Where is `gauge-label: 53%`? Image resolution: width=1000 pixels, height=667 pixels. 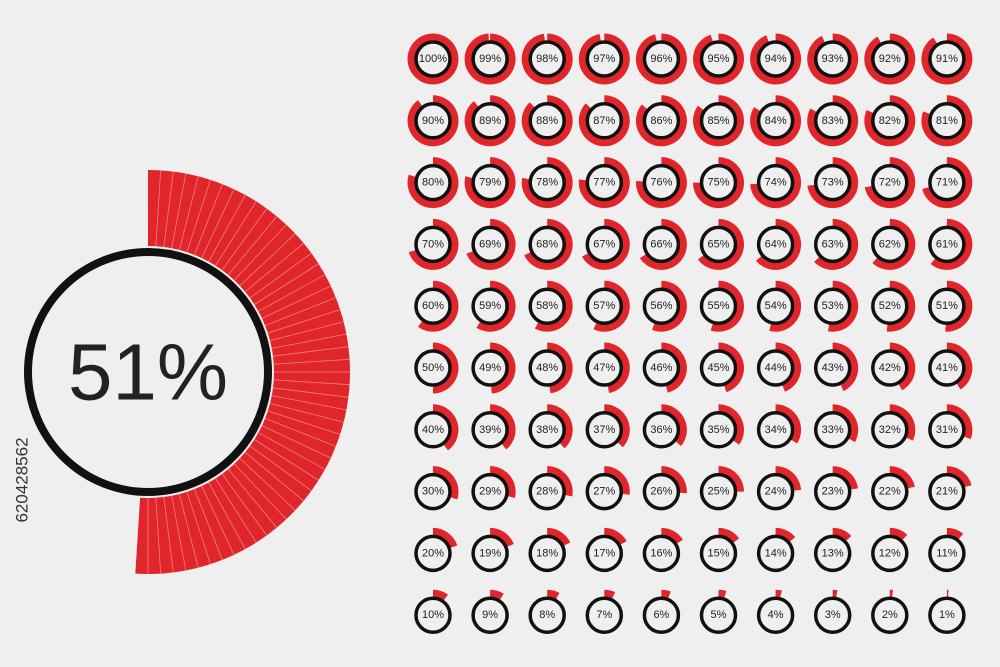
gauge-label: 53% is located at coordinates (833, 306).